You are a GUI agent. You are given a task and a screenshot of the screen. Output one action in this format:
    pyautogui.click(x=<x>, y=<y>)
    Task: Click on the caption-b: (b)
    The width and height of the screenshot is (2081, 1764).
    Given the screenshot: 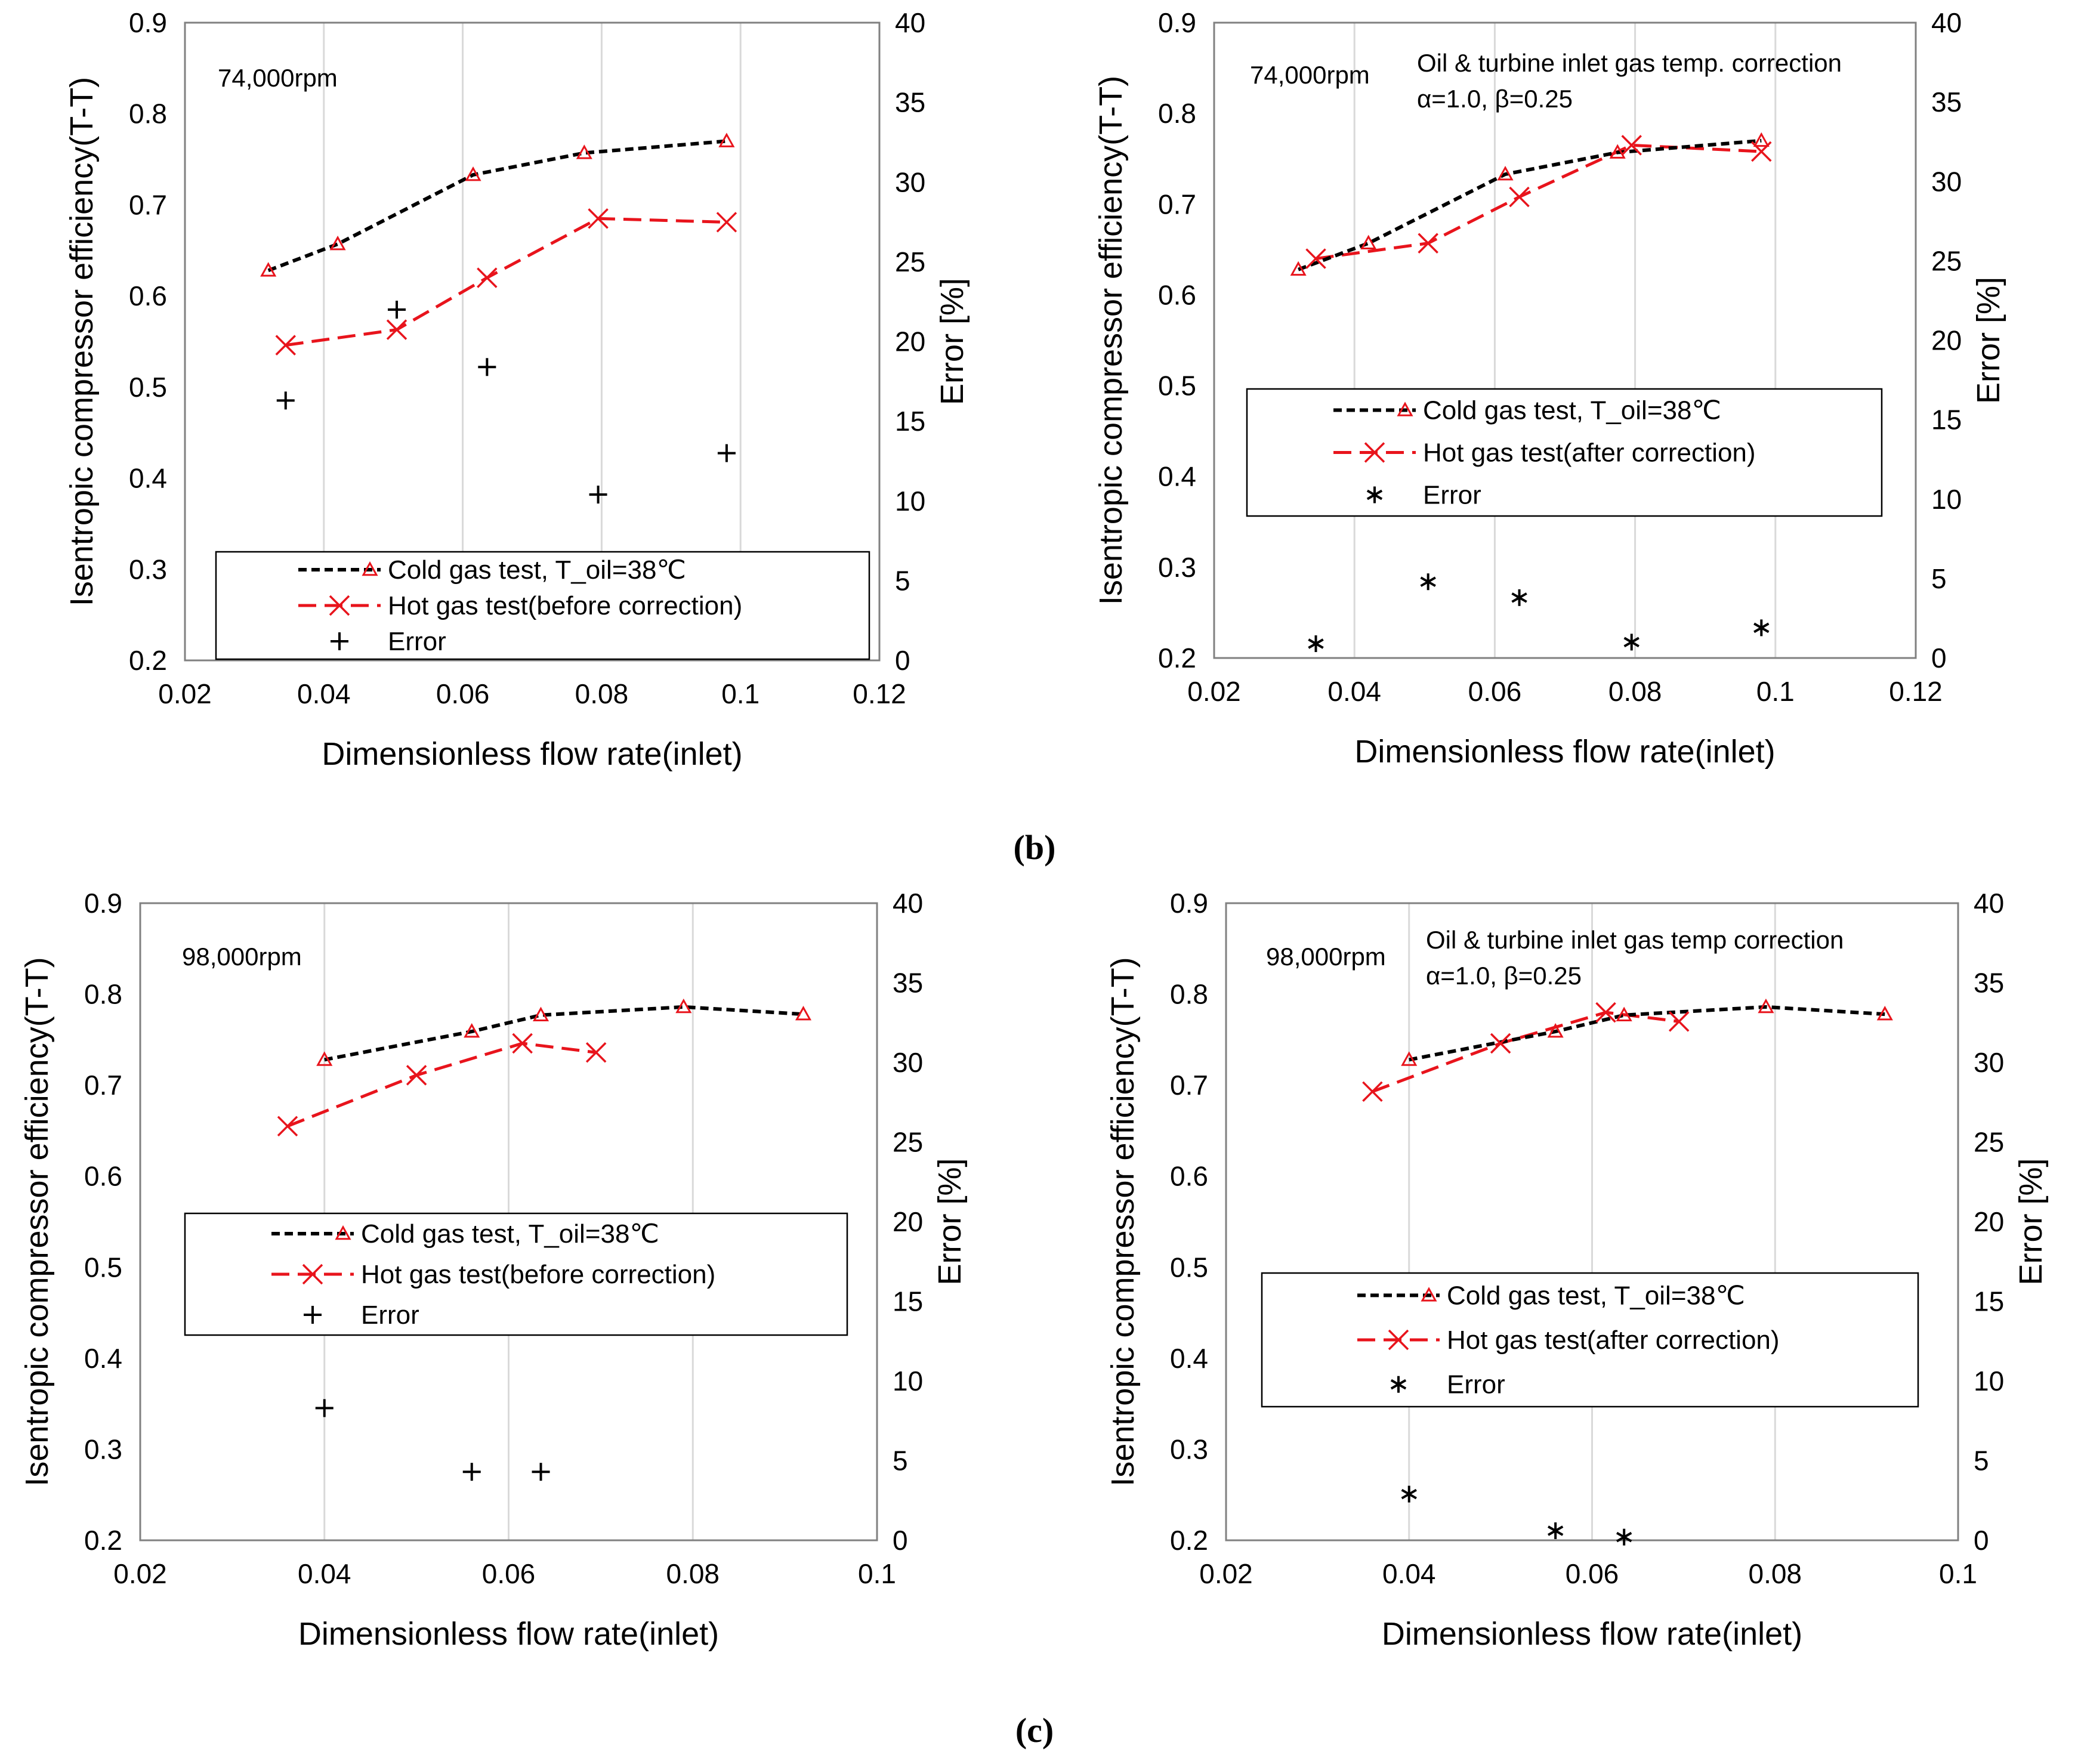 What is the action you would take?
    pyautogui.click(x=1035, y=848)
    